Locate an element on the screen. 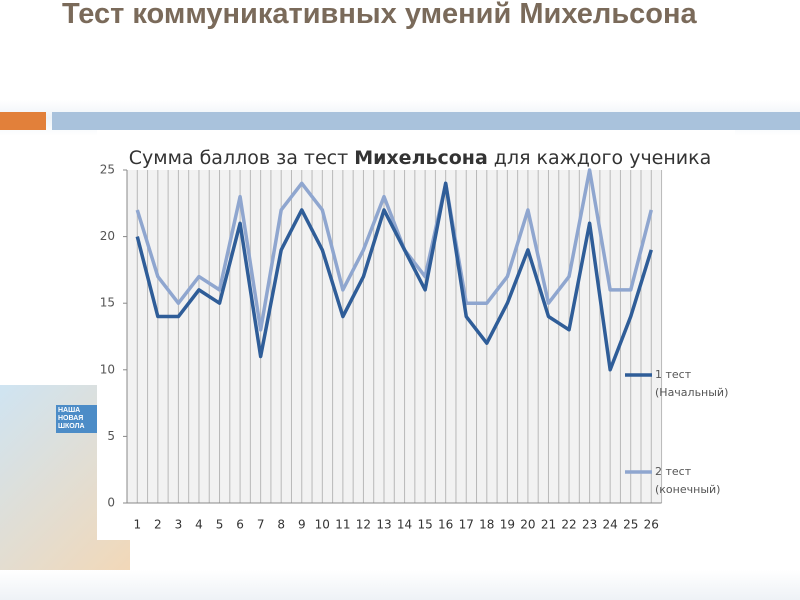  slide-title: Тест коммуникативных умений Михельсона is located at coordinates (379, 15).